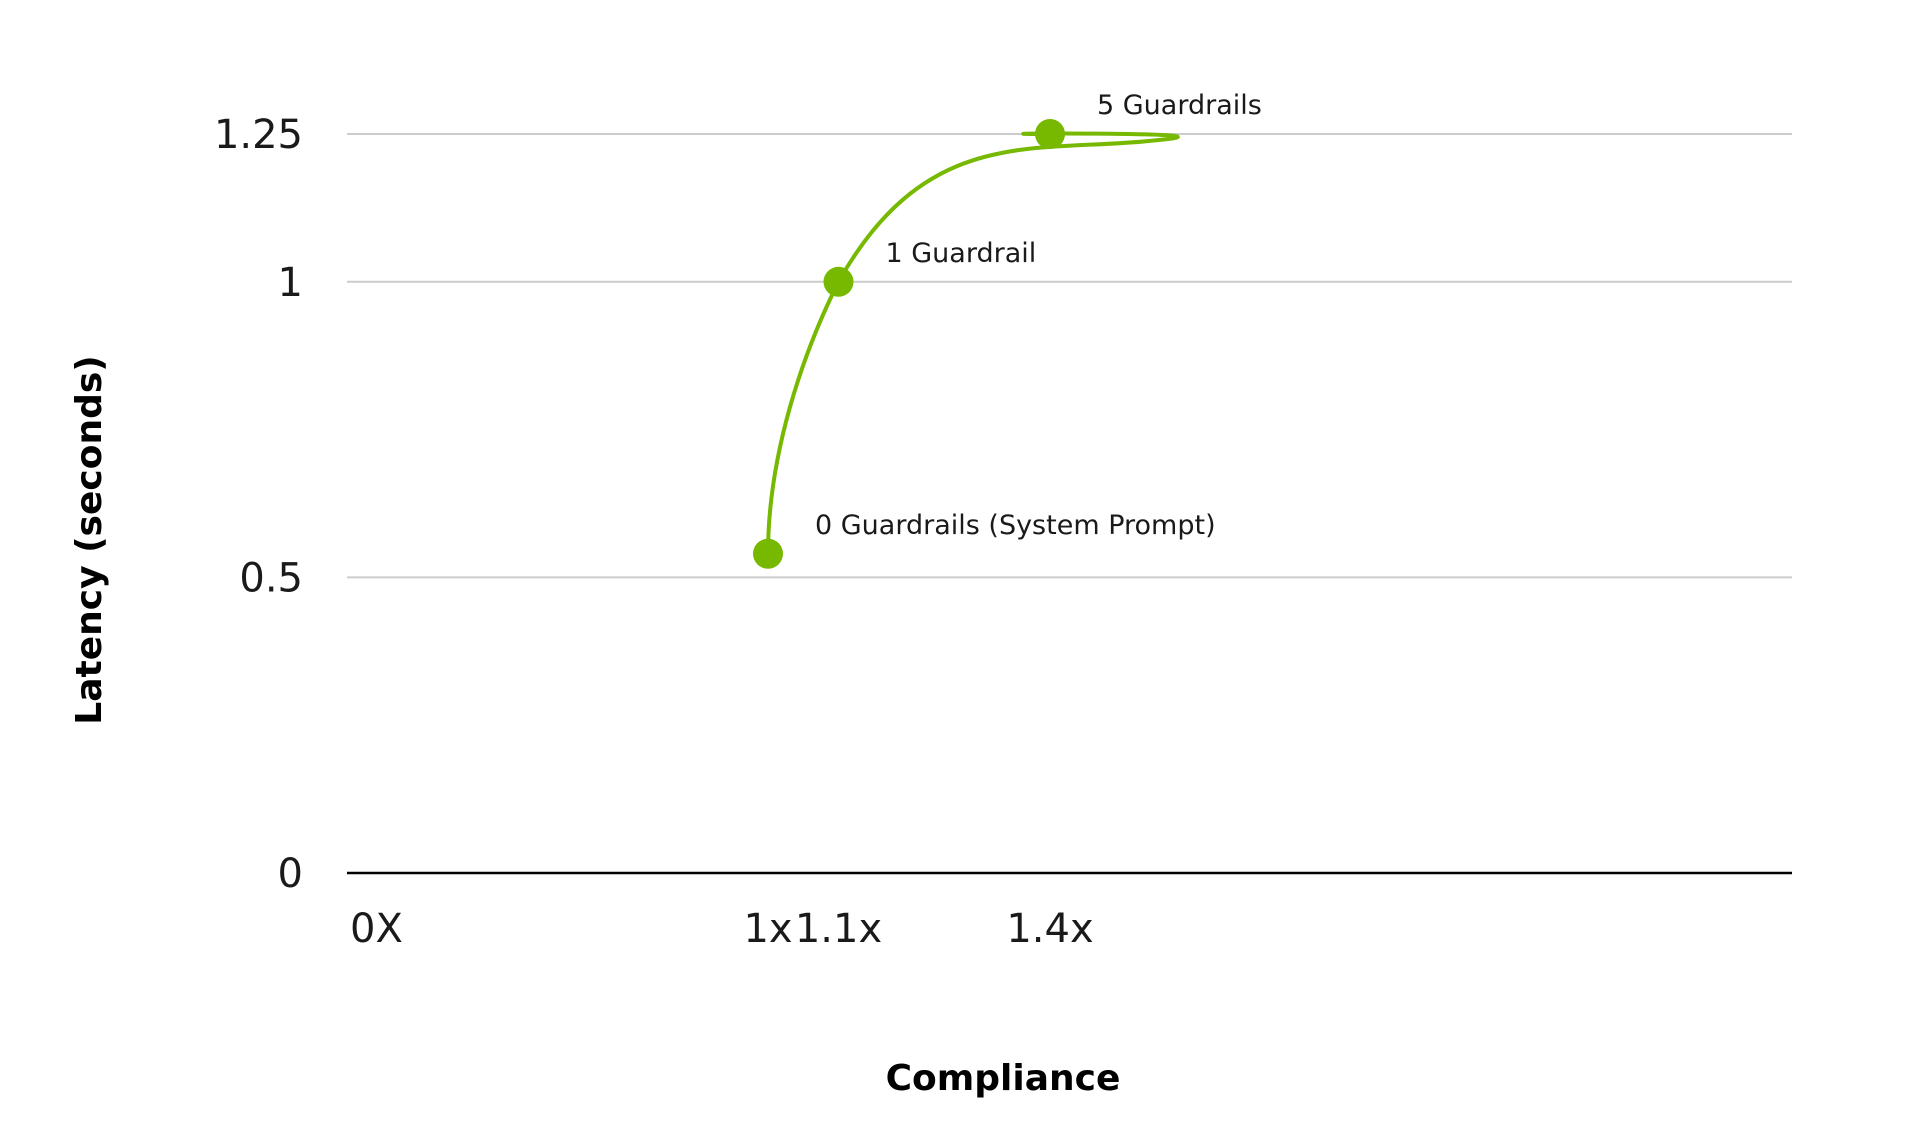 The height and width of the screenshot is (1143, 1920). Describe the element at coordinates (258, 504) in the screenshot. I see `y-tick-labels: 0 0.5 1 1.25` at that location.